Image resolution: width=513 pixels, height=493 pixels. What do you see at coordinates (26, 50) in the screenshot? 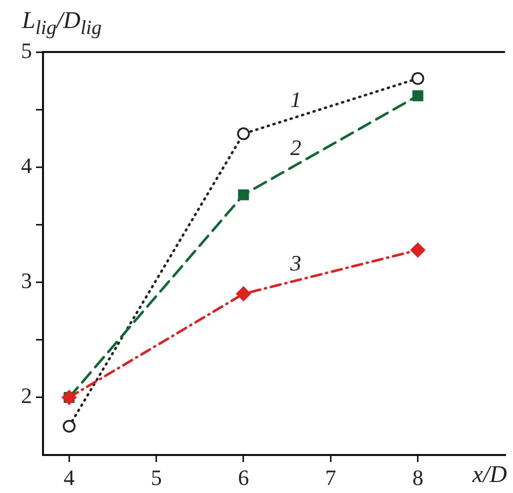
I see `y-tick-label: 5` at bounding box center [26, 50].